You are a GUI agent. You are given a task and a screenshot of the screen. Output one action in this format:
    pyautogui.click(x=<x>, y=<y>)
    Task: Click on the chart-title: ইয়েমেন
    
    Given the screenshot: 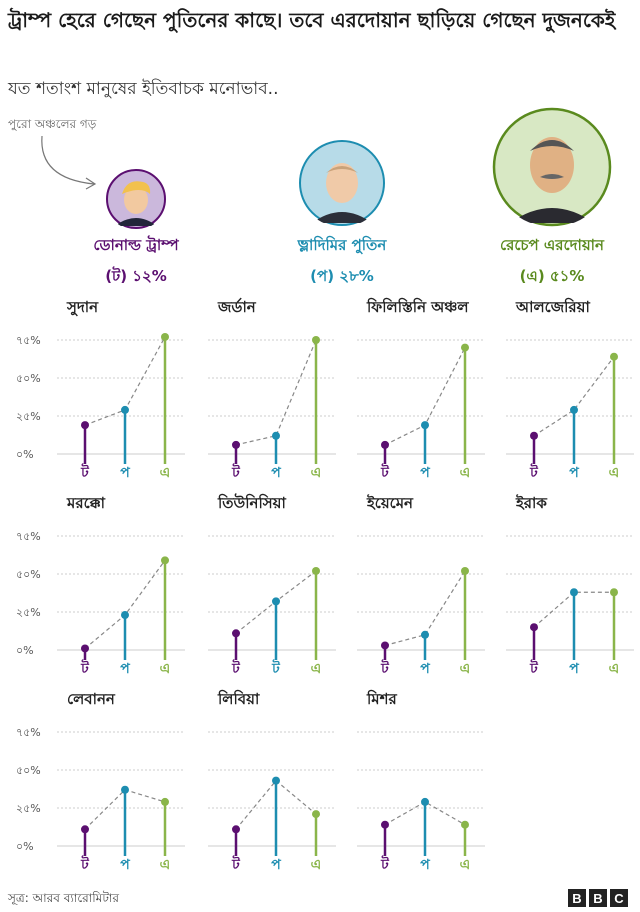 What is the action you would take?
    pyautogui.click(x=390, y=502)
    